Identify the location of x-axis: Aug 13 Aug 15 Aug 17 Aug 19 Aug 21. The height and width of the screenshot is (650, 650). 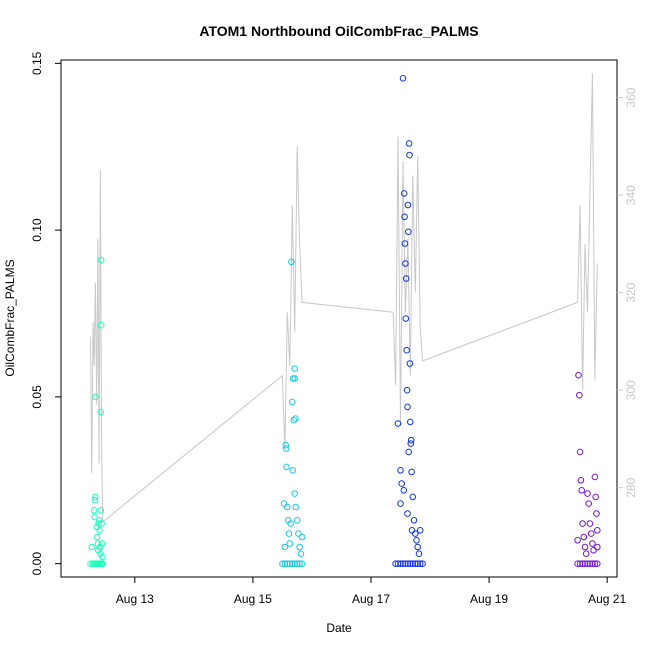
(371, 591).